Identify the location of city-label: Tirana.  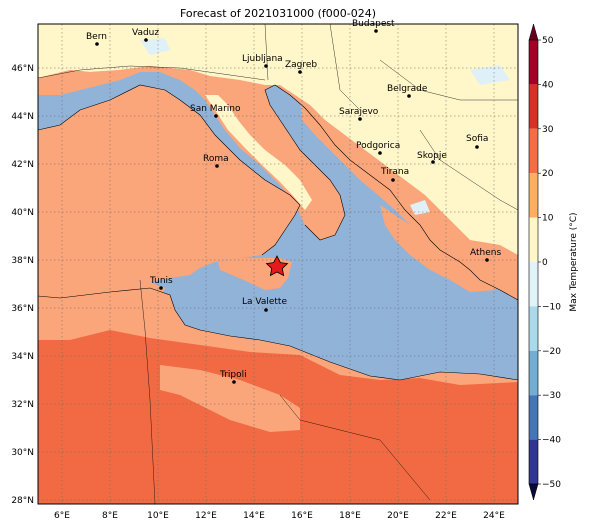
(394, 172).